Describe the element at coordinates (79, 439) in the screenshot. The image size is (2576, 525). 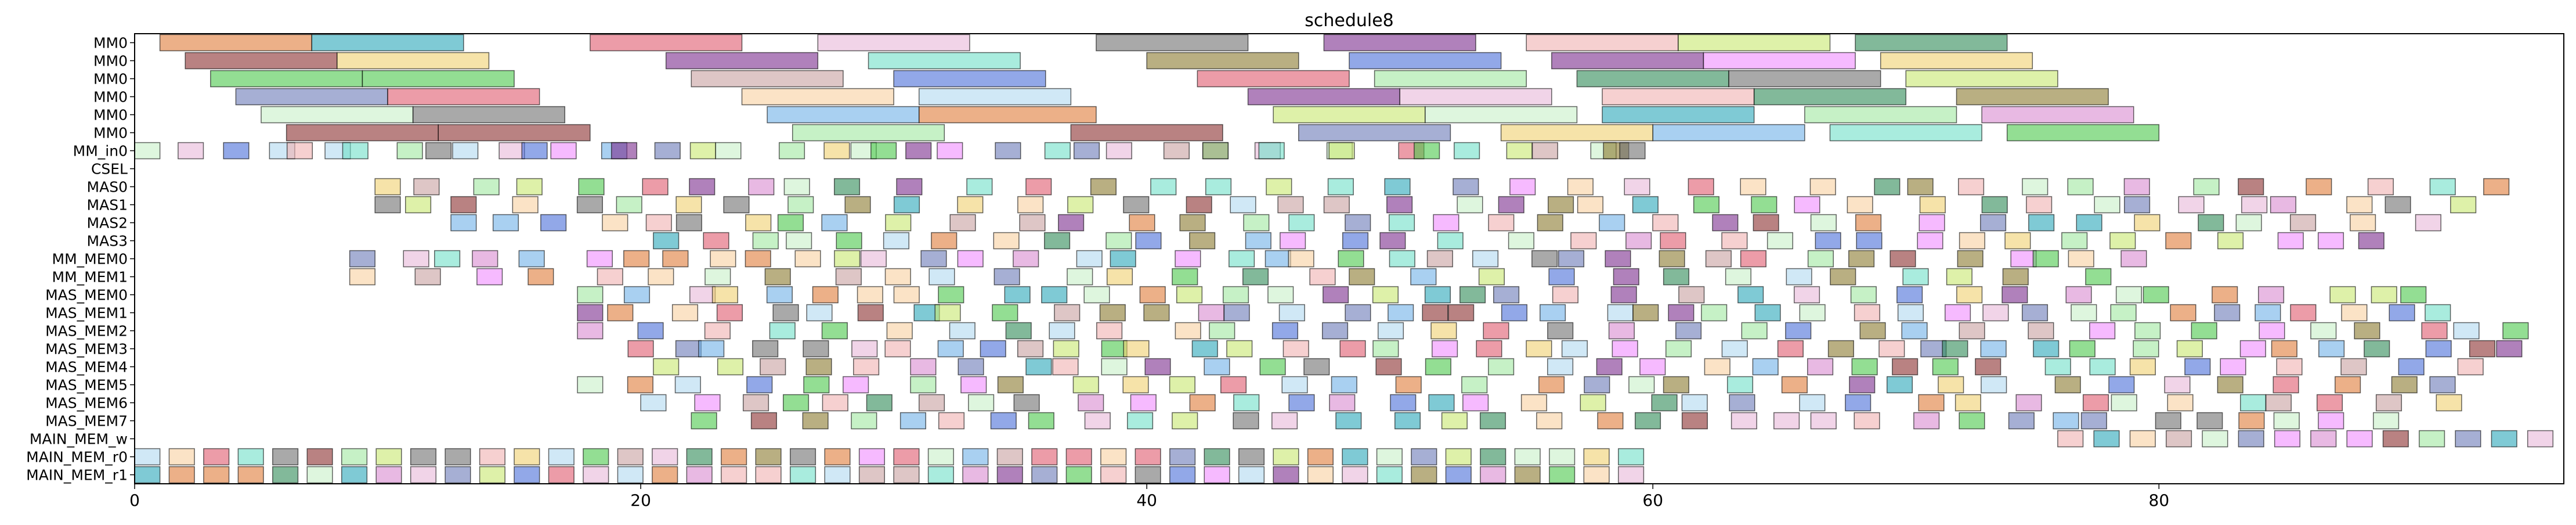
I see `y-tick-label: MAIN_MEM_w` at that location.